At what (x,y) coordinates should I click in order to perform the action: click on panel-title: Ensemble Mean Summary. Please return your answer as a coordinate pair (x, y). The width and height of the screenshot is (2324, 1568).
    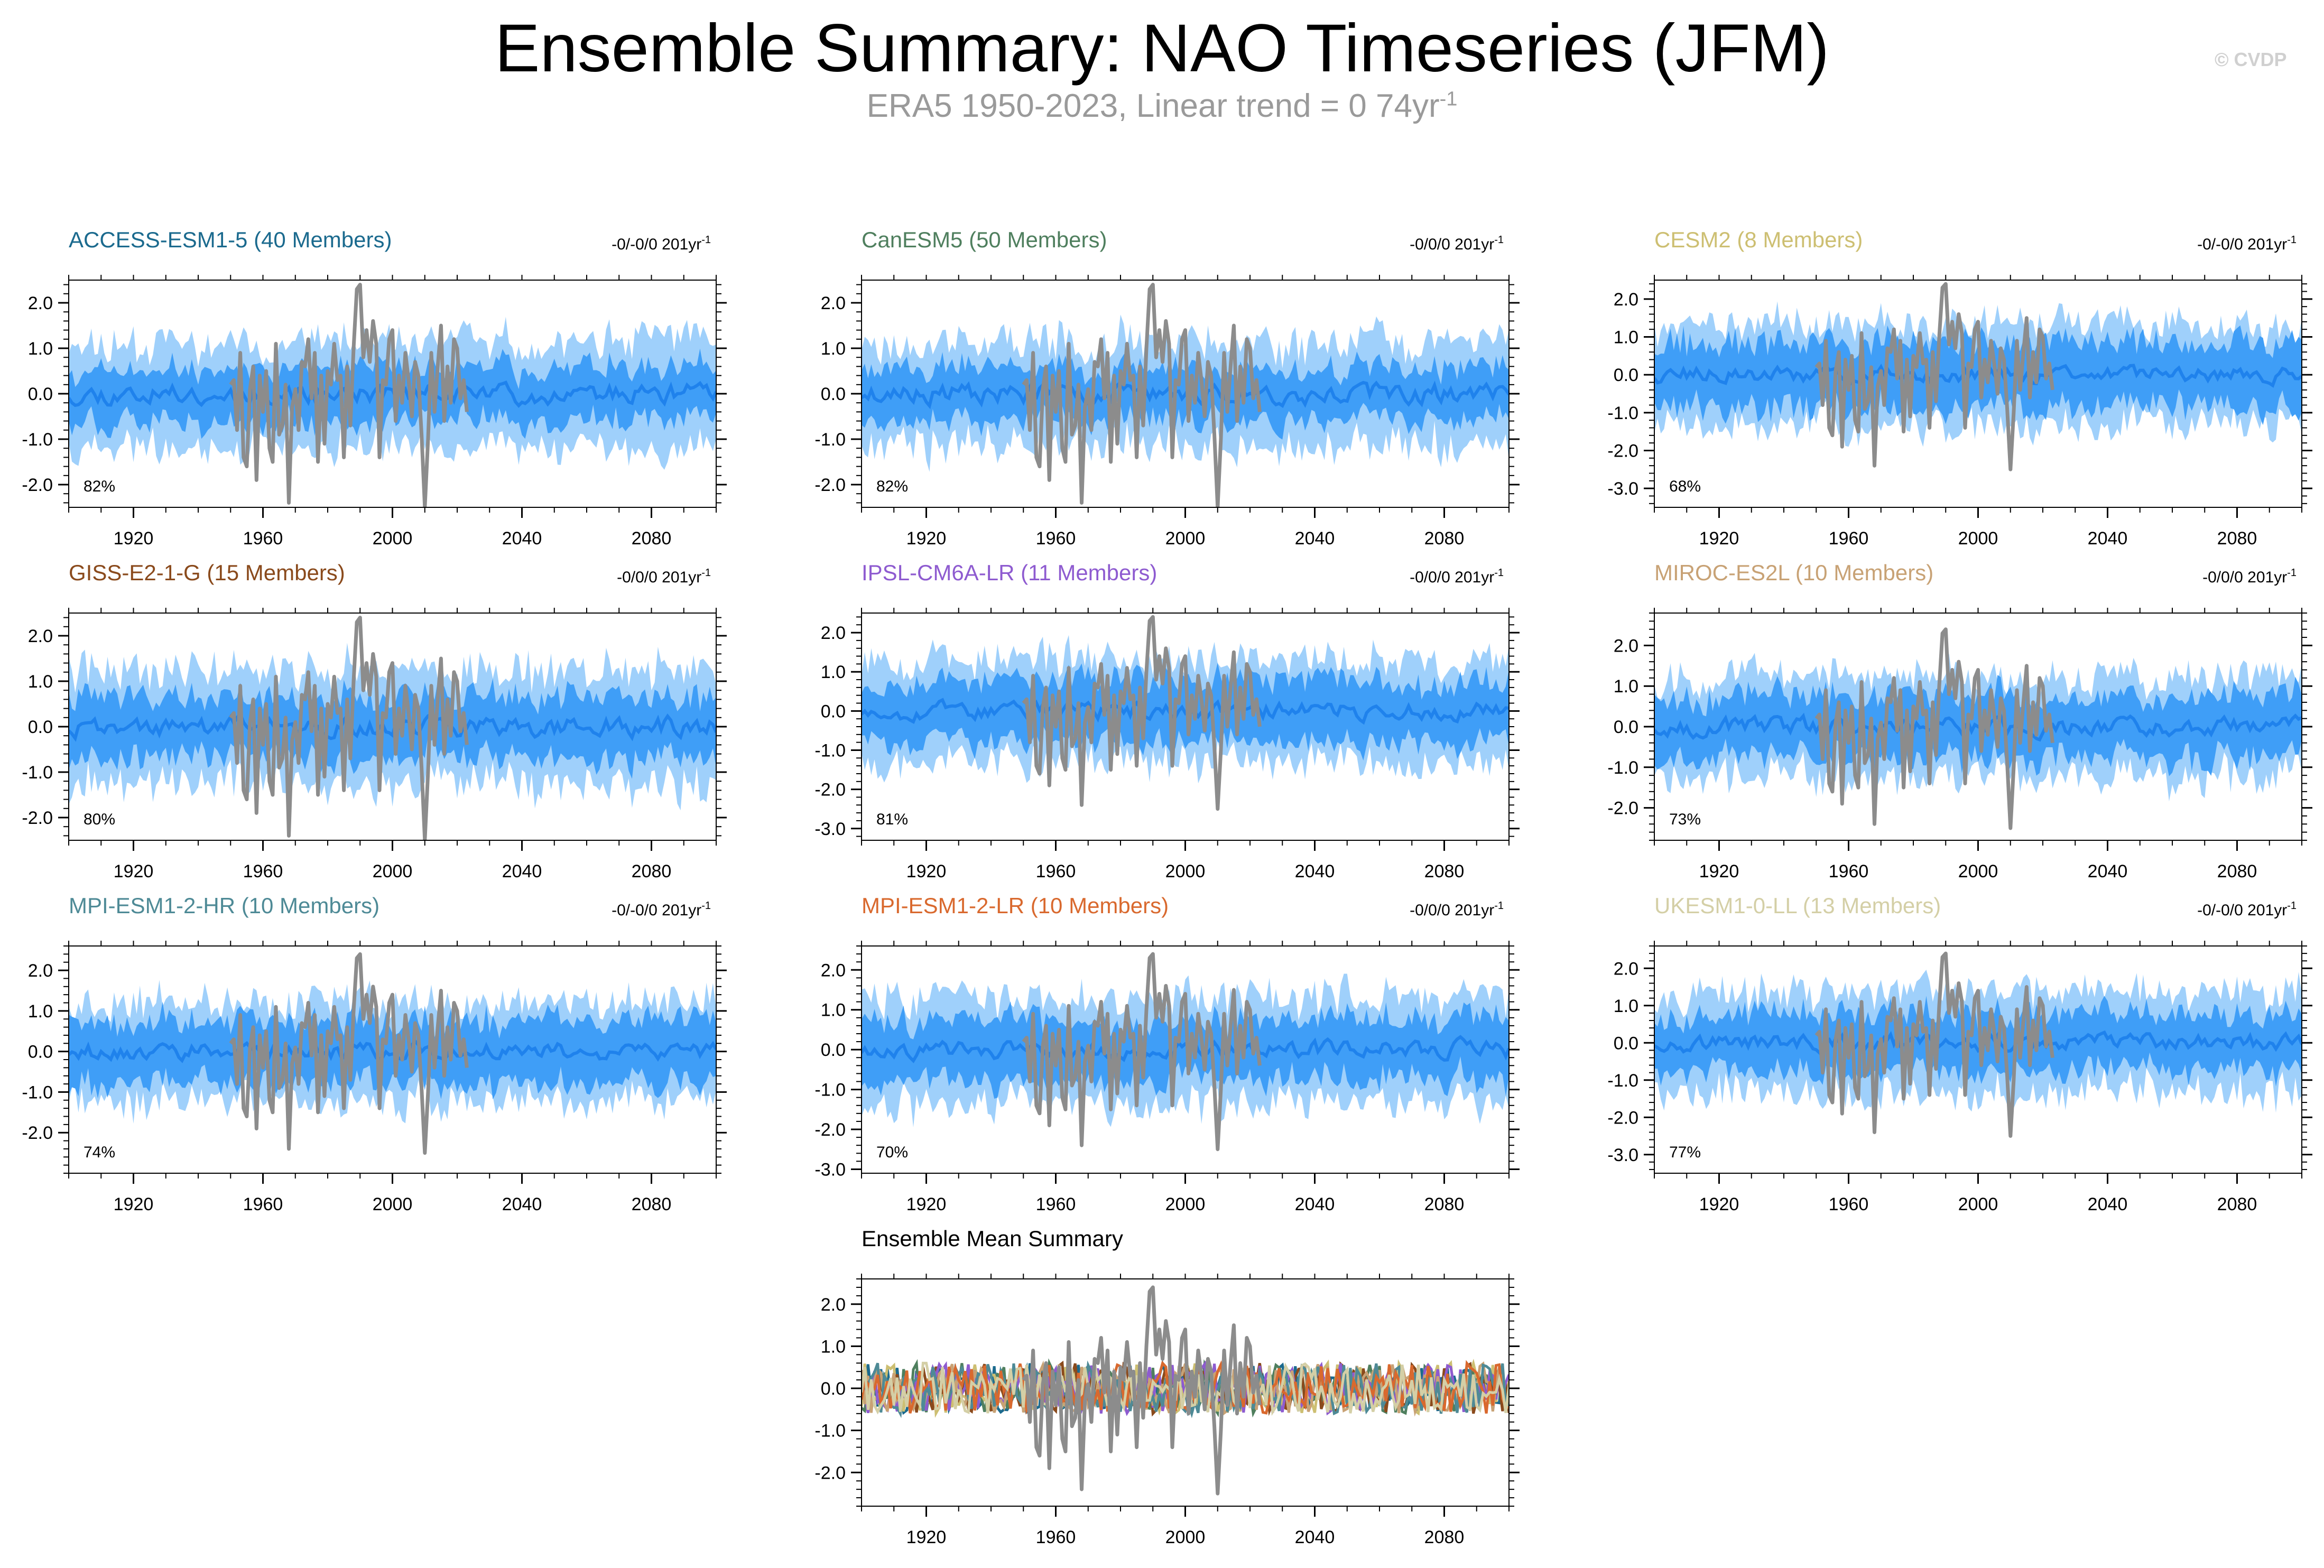
    Looking at the image, I should click on (992, 1239).